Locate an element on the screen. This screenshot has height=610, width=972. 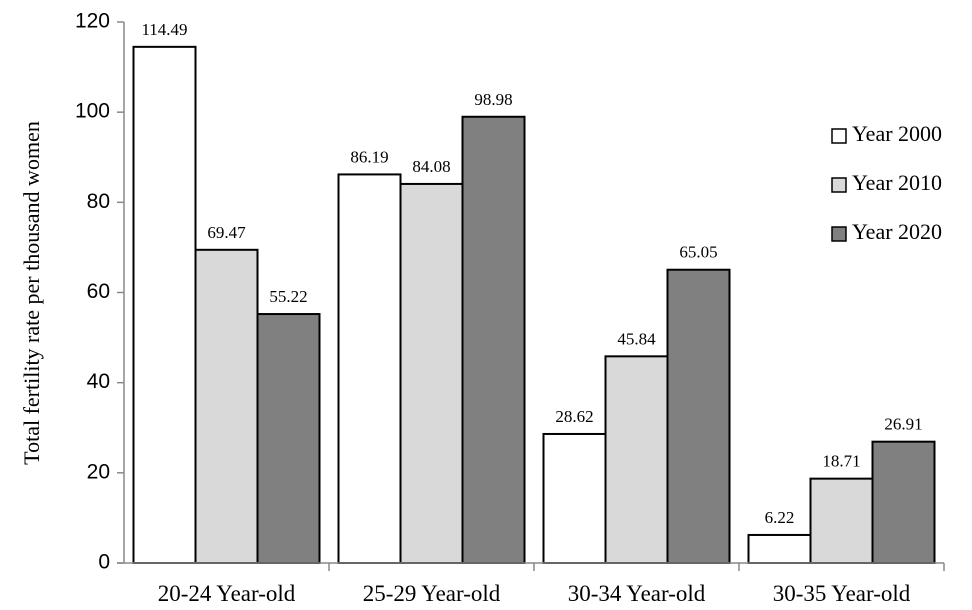
data-label: 18.71 is located at coordinates (841, 461).